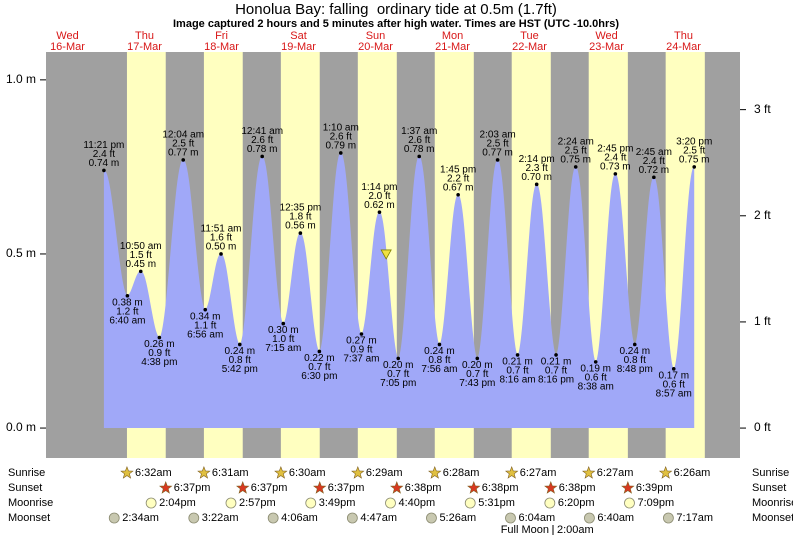 This screenshot has height=537, width=793. Describe the element at coordinates (21, 253) in the screenshot. I see `y-tick-label: 0.5 m` at that location.